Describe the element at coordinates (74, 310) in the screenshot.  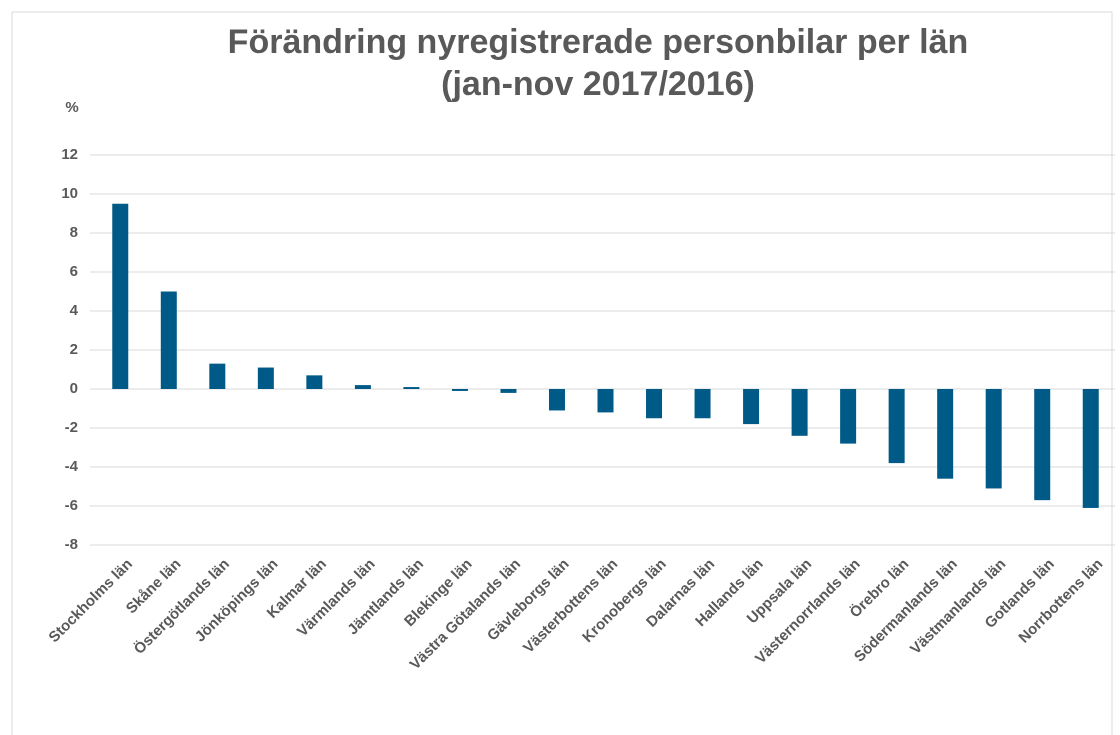
I see `y-tick-label: 4` at that location.